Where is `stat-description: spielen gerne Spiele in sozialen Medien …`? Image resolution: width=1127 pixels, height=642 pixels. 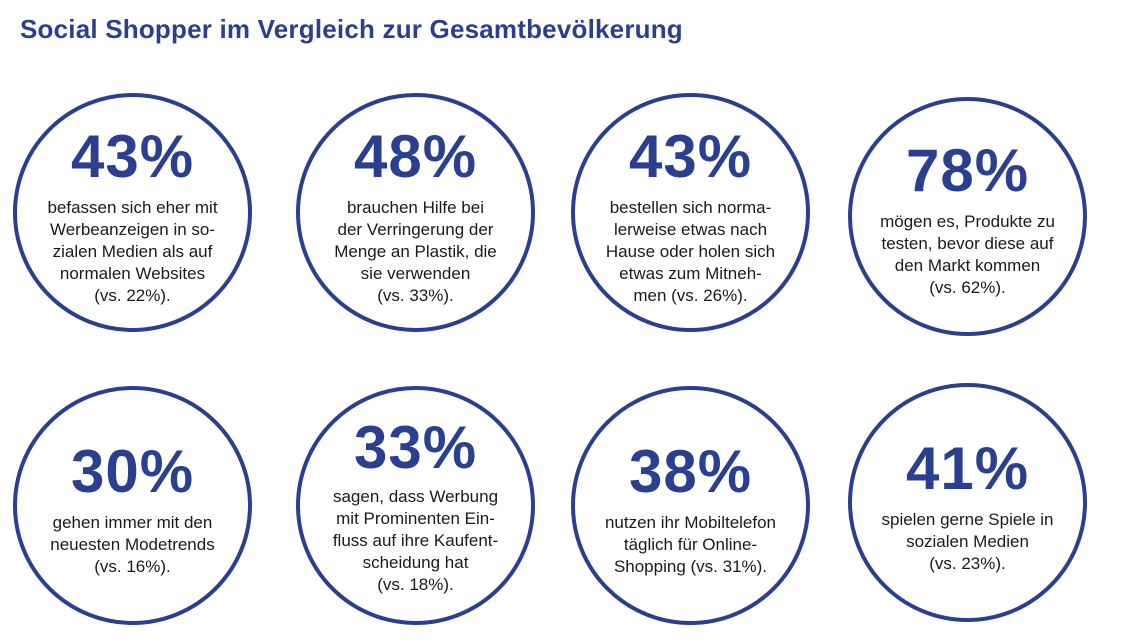 stat-description: spielen gerne Spiele in sozialen Medien … is located at coordinates (967, 541).